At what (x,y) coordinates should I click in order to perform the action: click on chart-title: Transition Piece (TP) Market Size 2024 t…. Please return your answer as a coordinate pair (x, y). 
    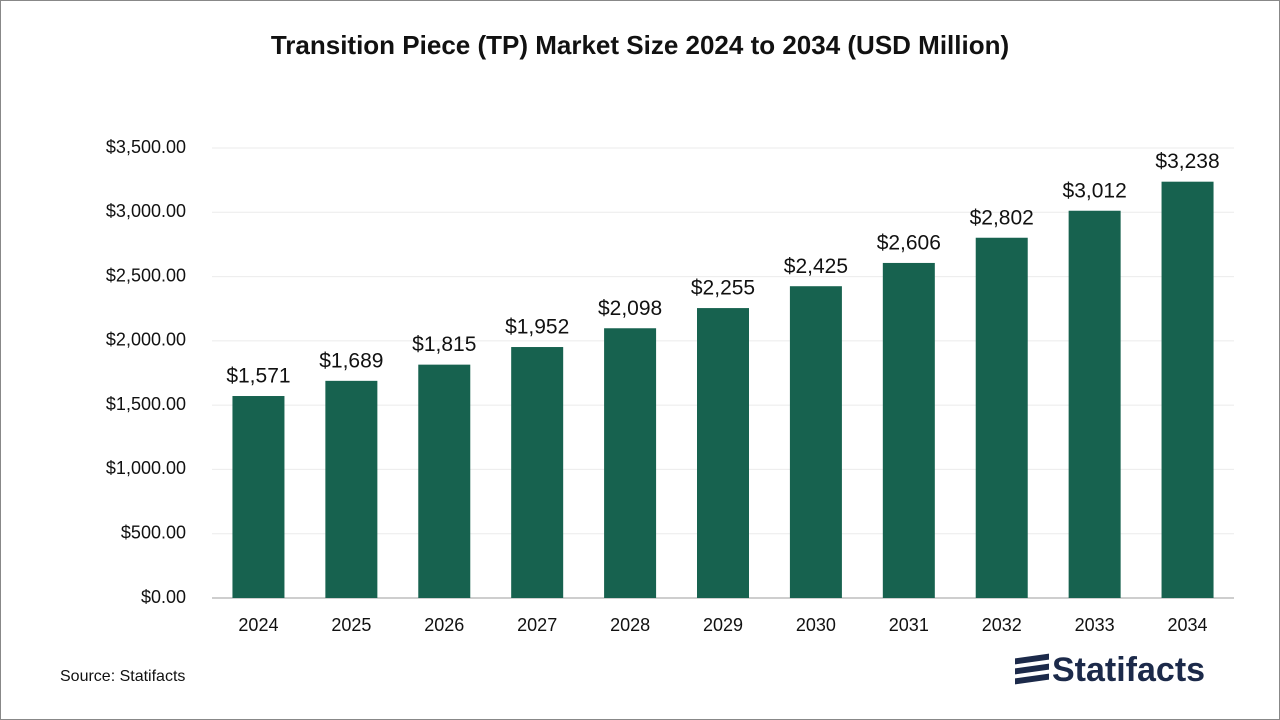
    Looking at the image, I should click on (640, 45).